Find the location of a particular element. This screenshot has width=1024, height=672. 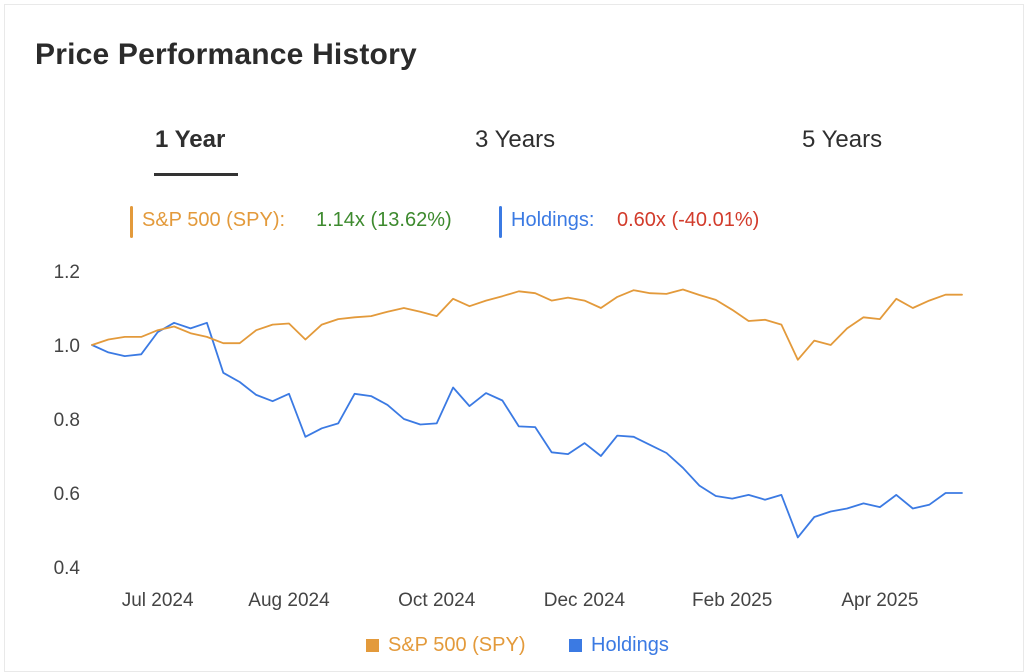

tab-1-year: 1 Year is located at coordinates (190, 139).